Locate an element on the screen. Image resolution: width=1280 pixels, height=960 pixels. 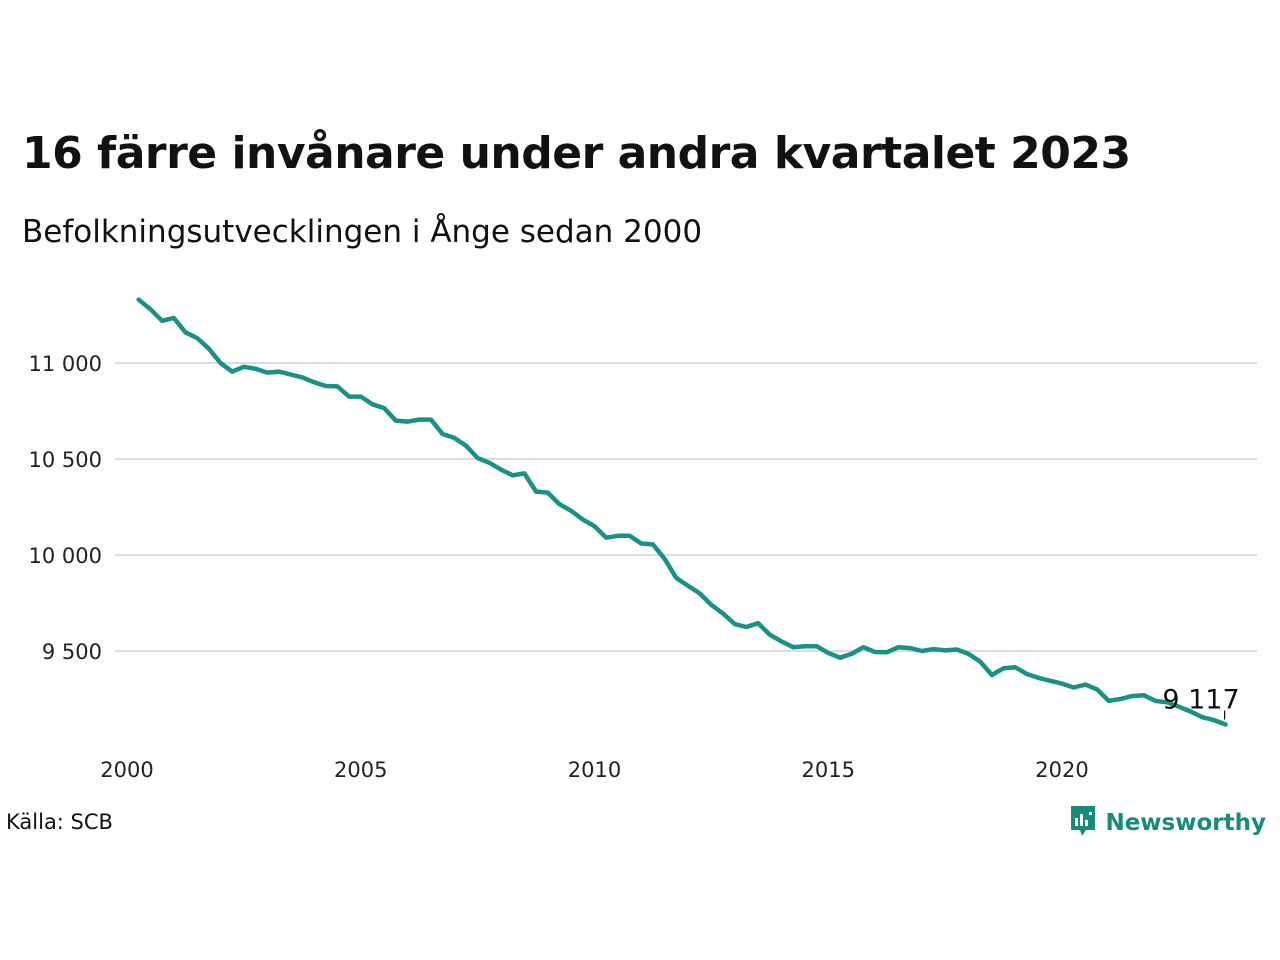
x-axis-ticks: 2000 2005 2010 2015 2020 is located at coordinates (594, 770).